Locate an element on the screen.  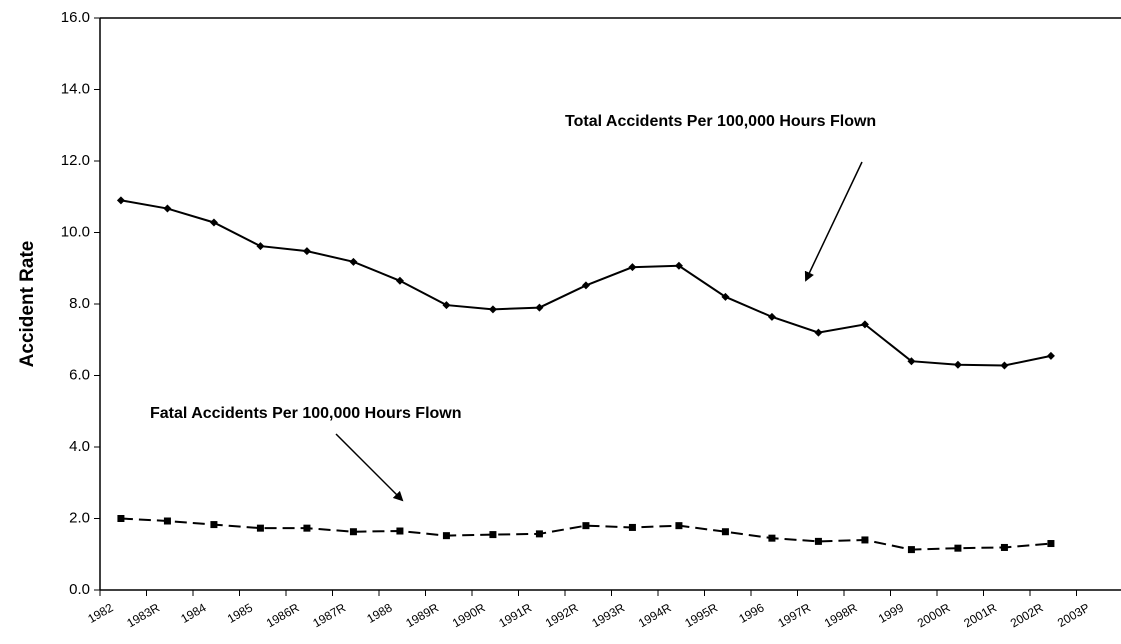
x-tick-label: 2001R is located at coordinates (980, 615).